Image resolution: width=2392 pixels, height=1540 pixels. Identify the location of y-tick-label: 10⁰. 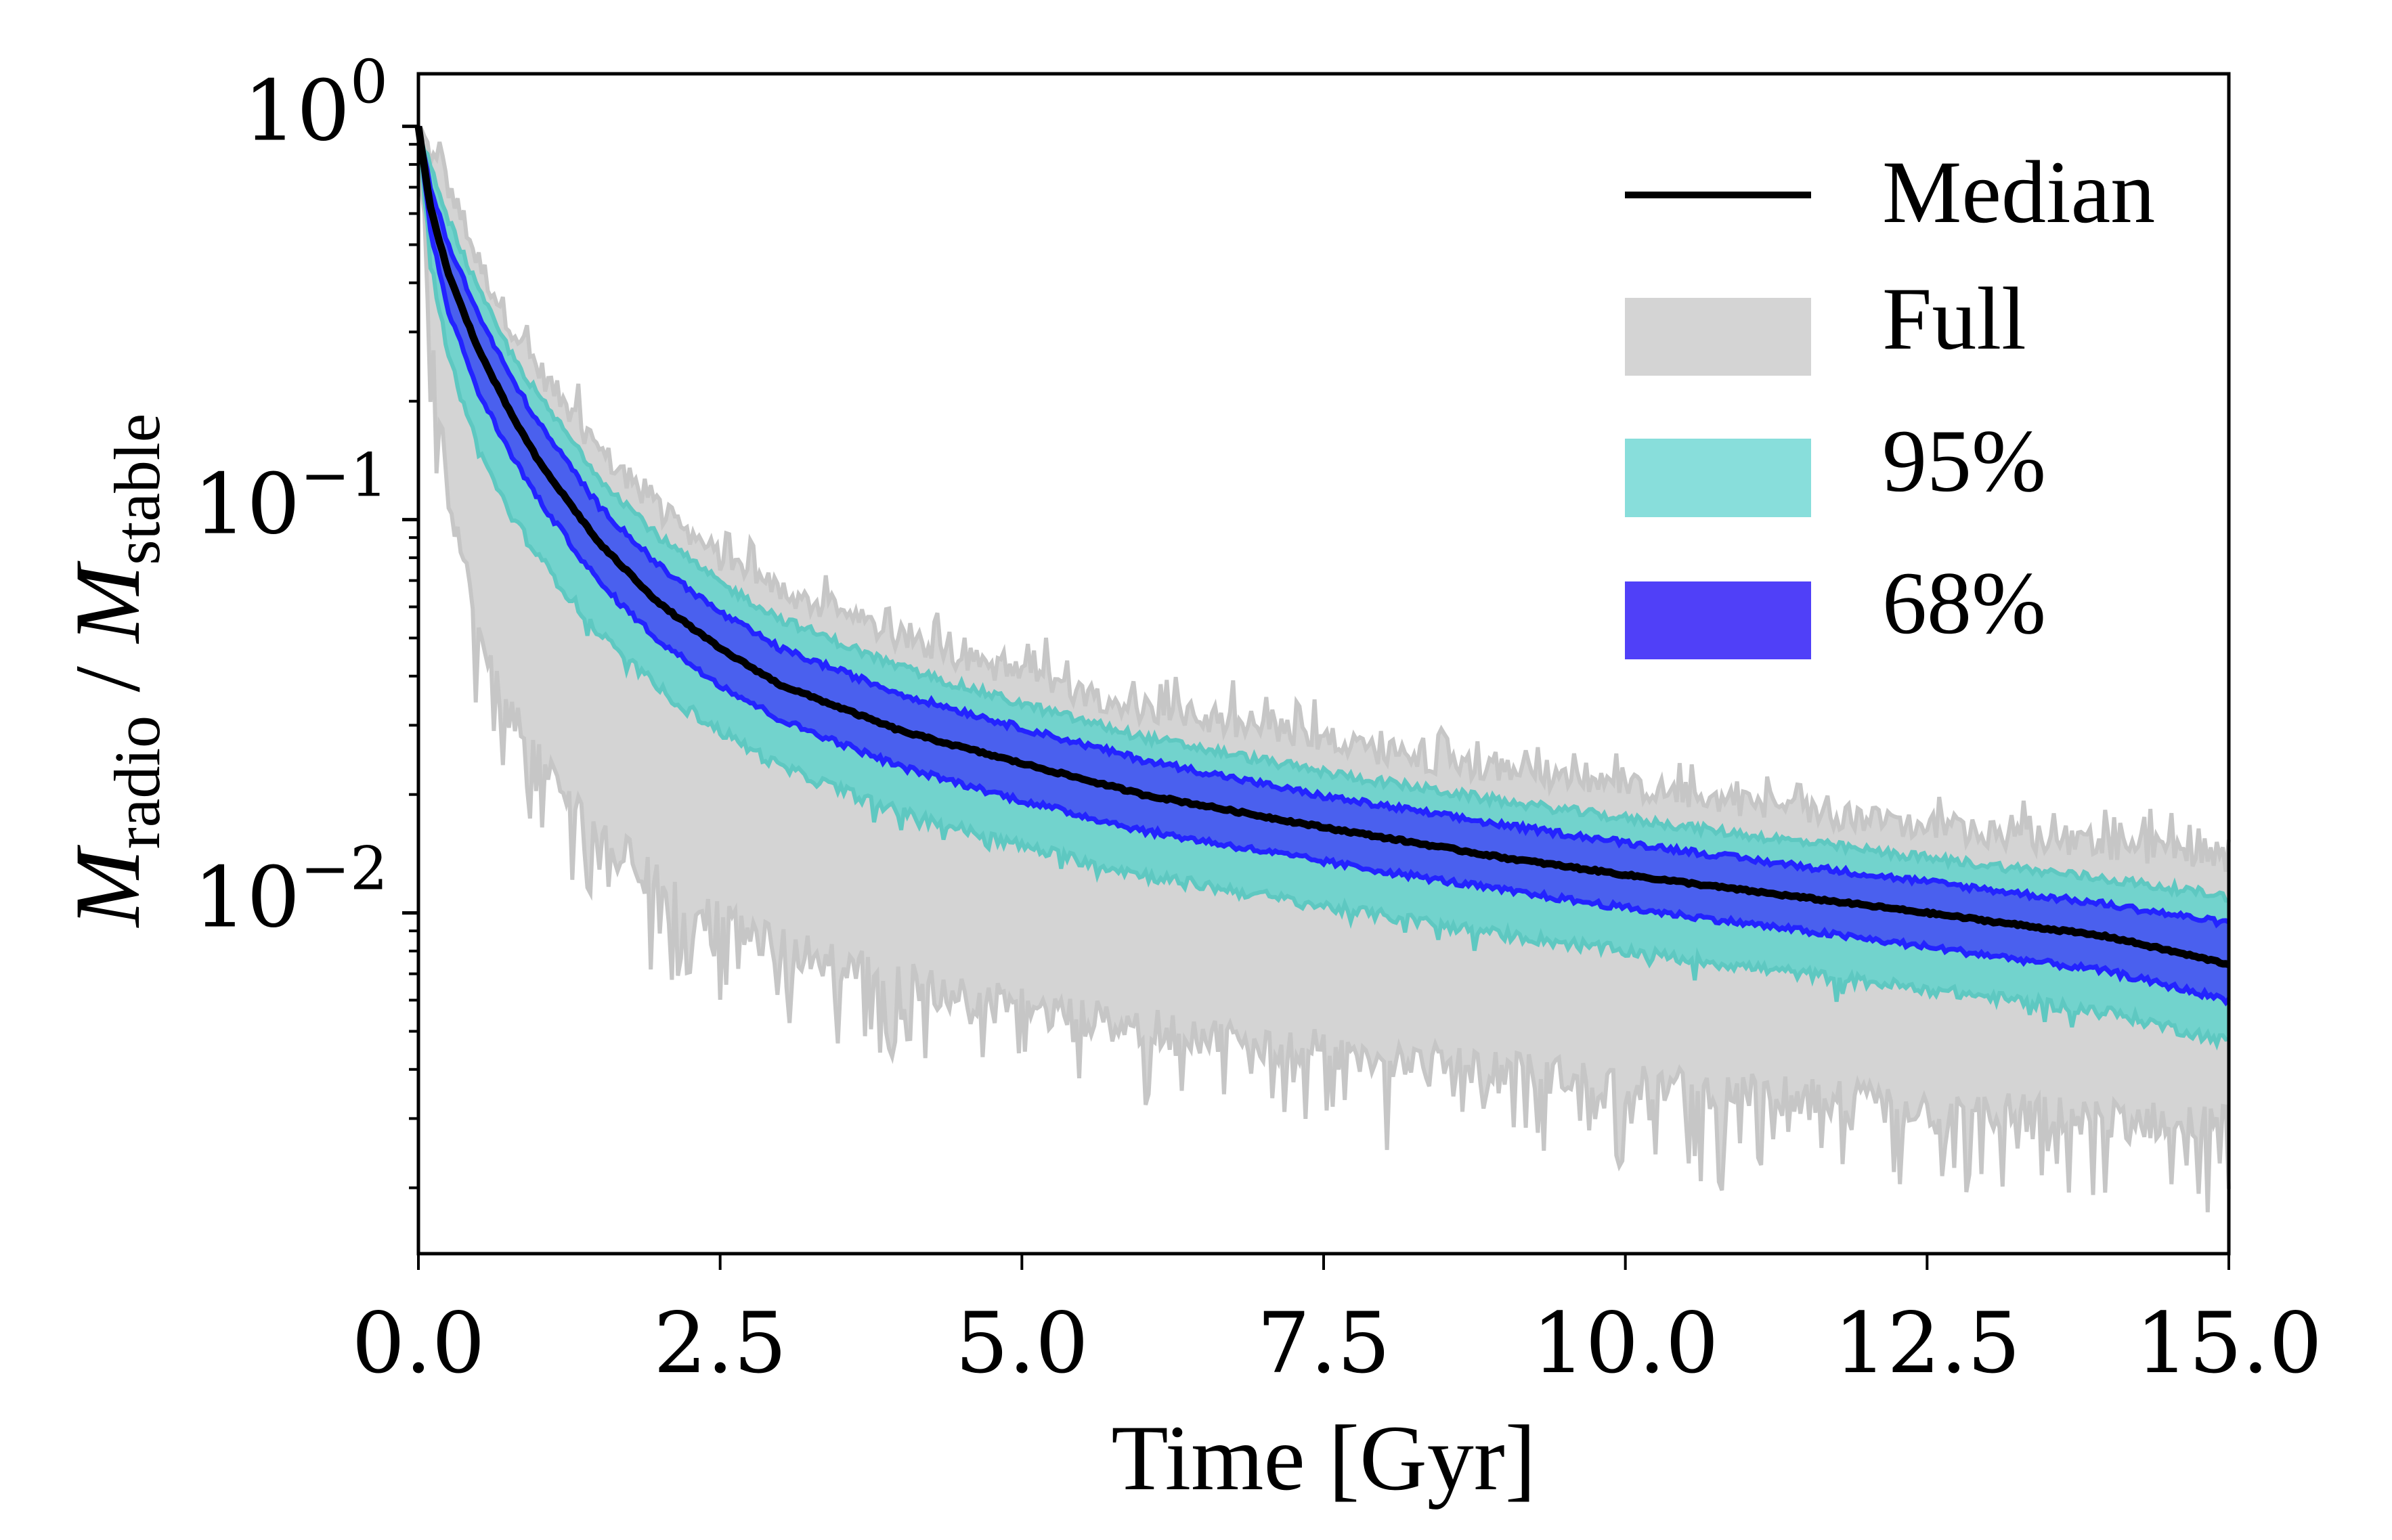
(315, 104).